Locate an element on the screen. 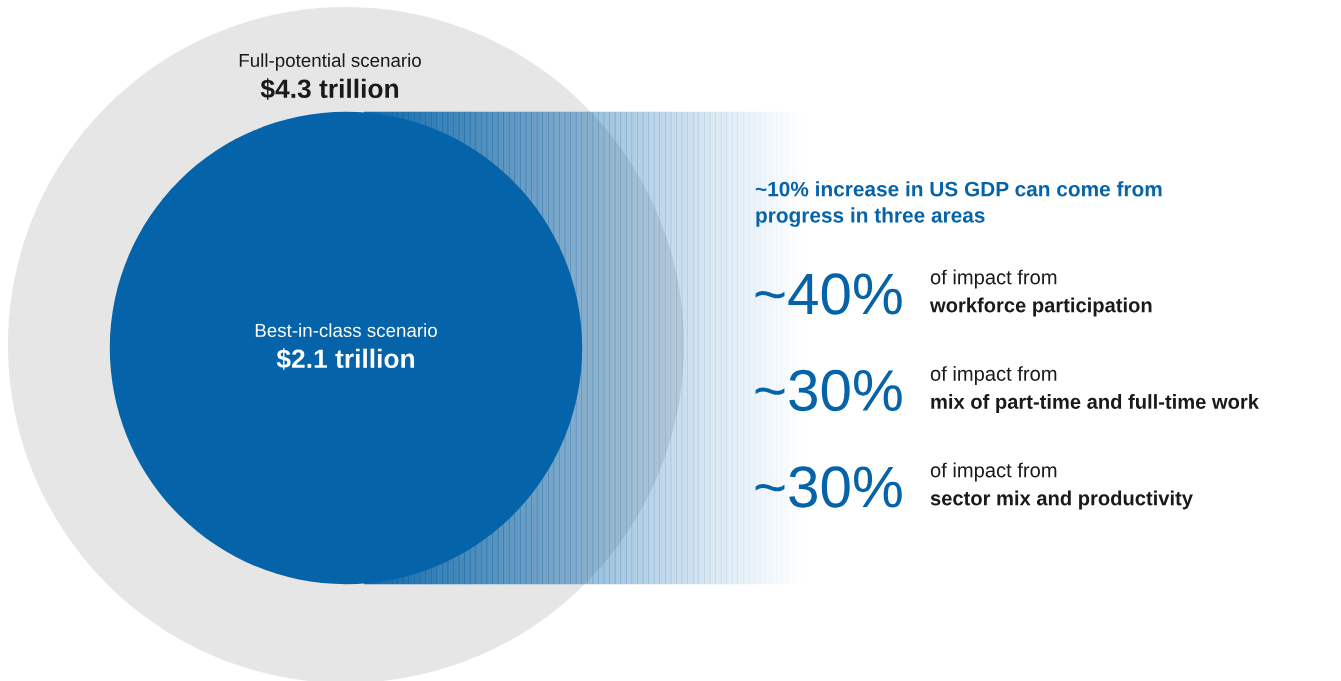  data-label: $4.3 trillion is located at coordinates (329, 89).